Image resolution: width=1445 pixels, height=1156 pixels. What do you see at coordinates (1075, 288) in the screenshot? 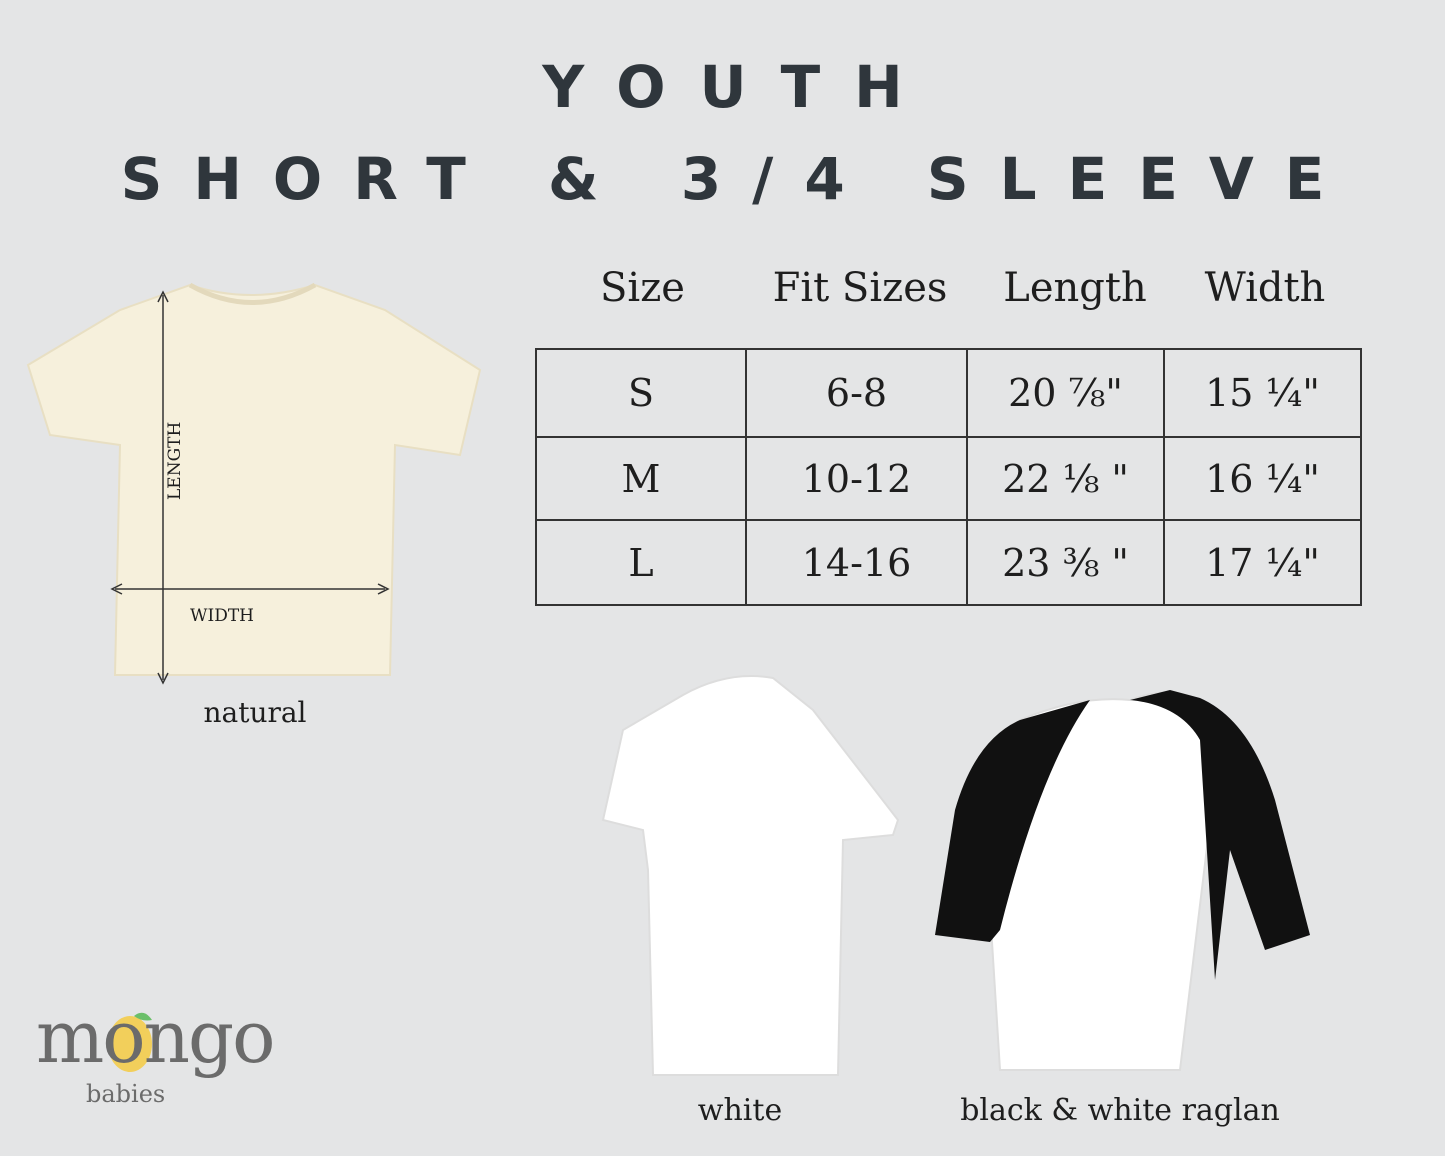
I see `header-length: Length` at bounding box center [1075, 288].